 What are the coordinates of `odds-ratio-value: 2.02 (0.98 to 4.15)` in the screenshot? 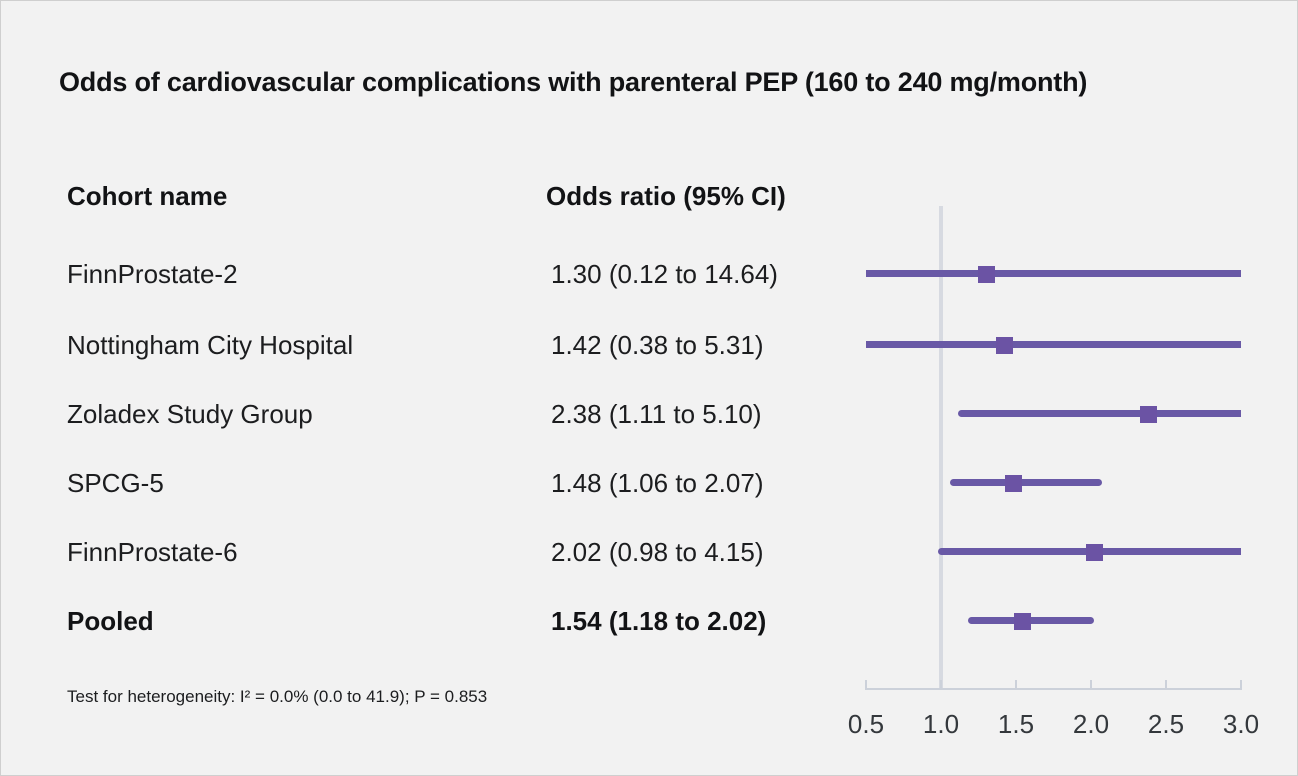 It's located at (657, 552).